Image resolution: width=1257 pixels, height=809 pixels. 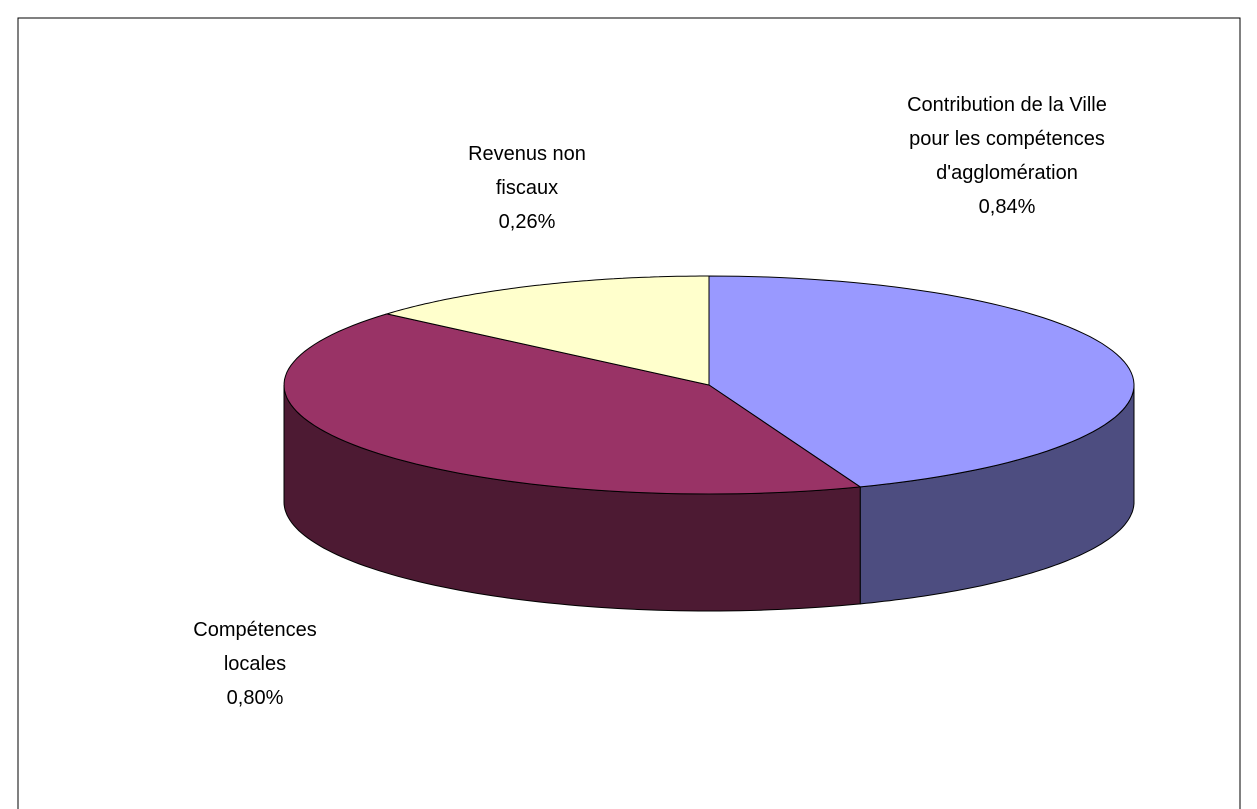 What do you see at coordinates (527, 222) in the screenshot?
I see `slice-value: 0,26%` at bounding box center [527, 222].